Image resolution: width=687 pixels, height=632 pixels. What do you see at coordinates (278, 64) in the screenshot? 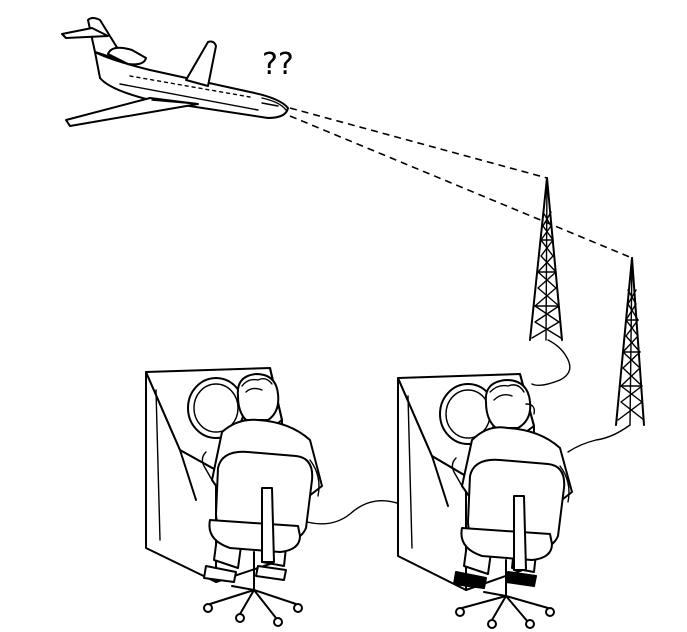
I see `confusion-question-marks: ??` at bounding box center [278, 64].